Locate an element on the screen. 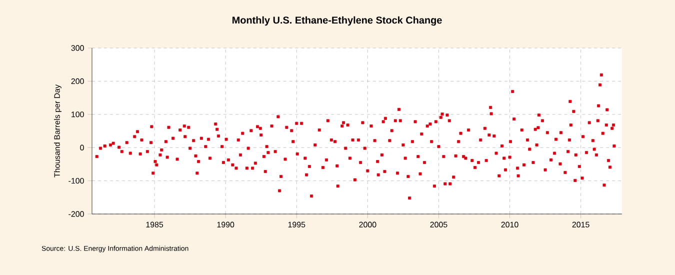 The height and width of the screenshot is (275, 675). chart-title: Monthly U.S. Ethane-Ethylene Stock Change is located at coordinates (337, 21).